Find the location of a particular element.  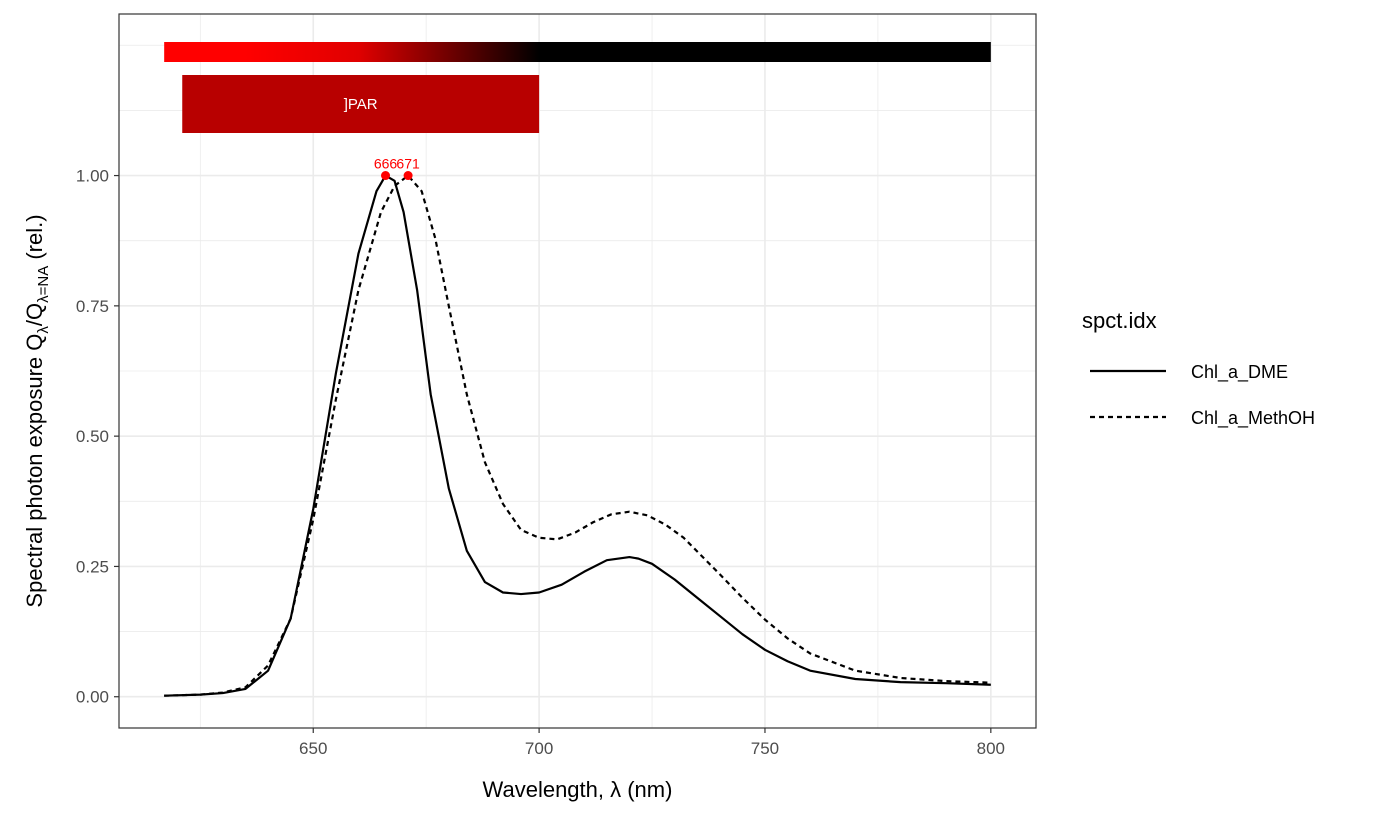

peak-label: 666 is located at coordinates (386, 164).